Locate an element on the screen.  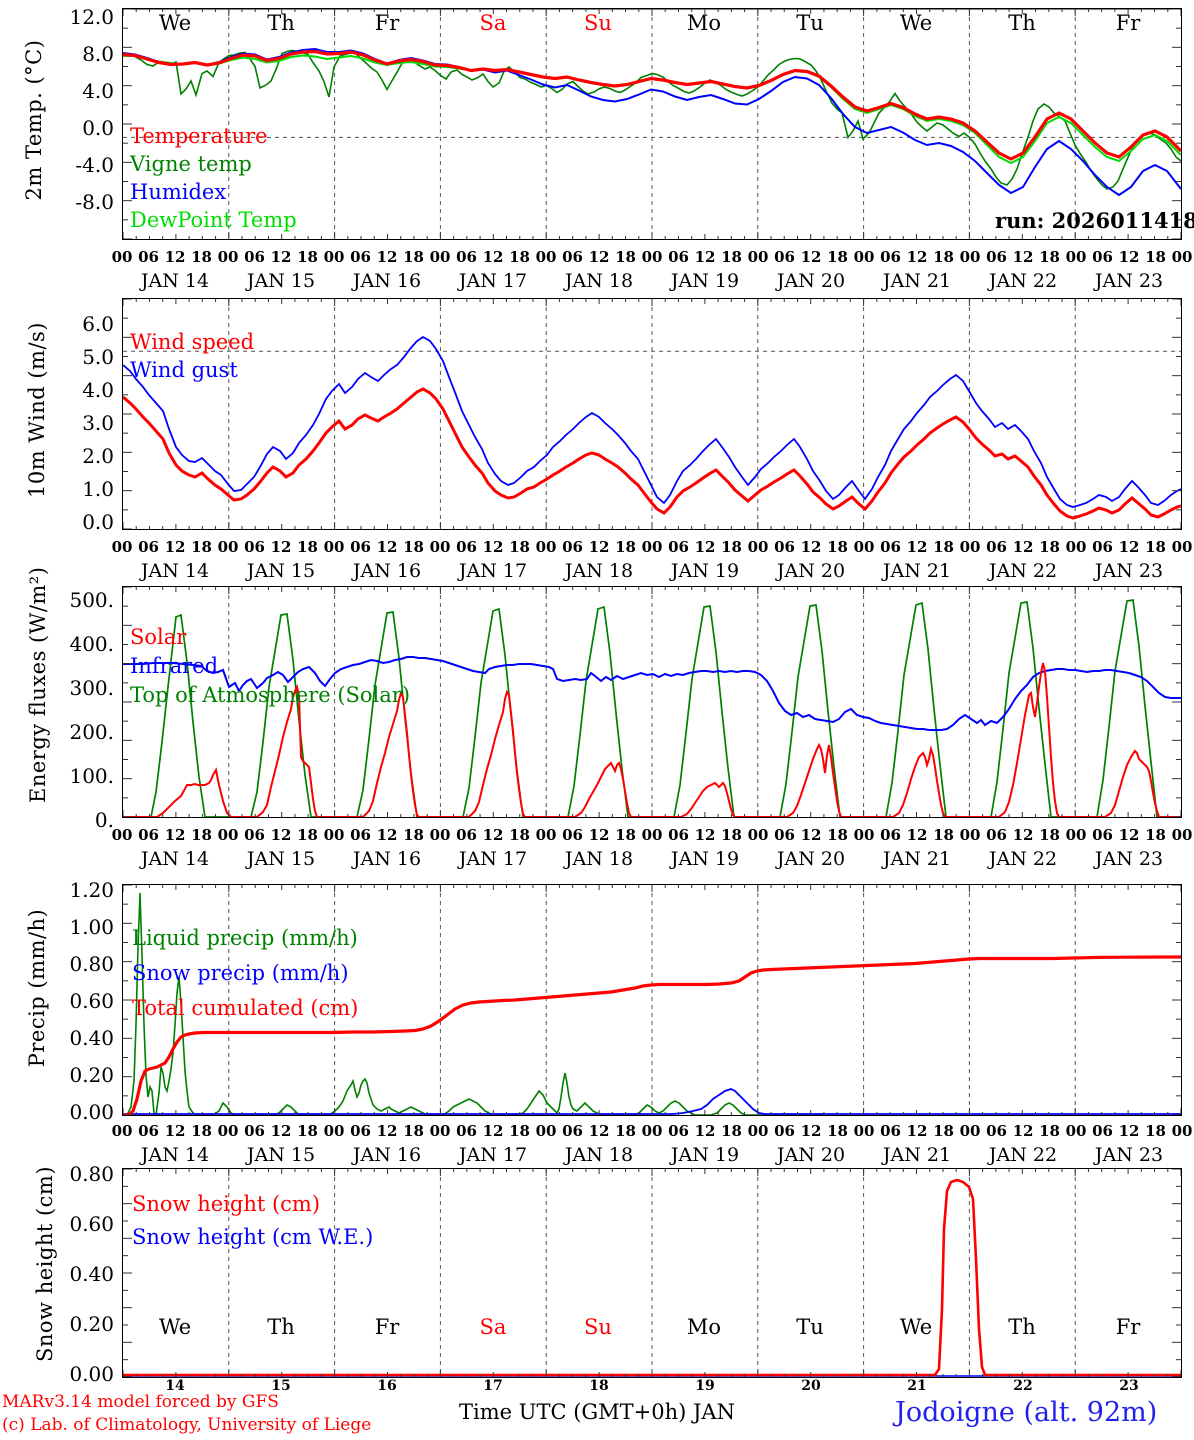
series-humidex is located at coordinates (652, 122).